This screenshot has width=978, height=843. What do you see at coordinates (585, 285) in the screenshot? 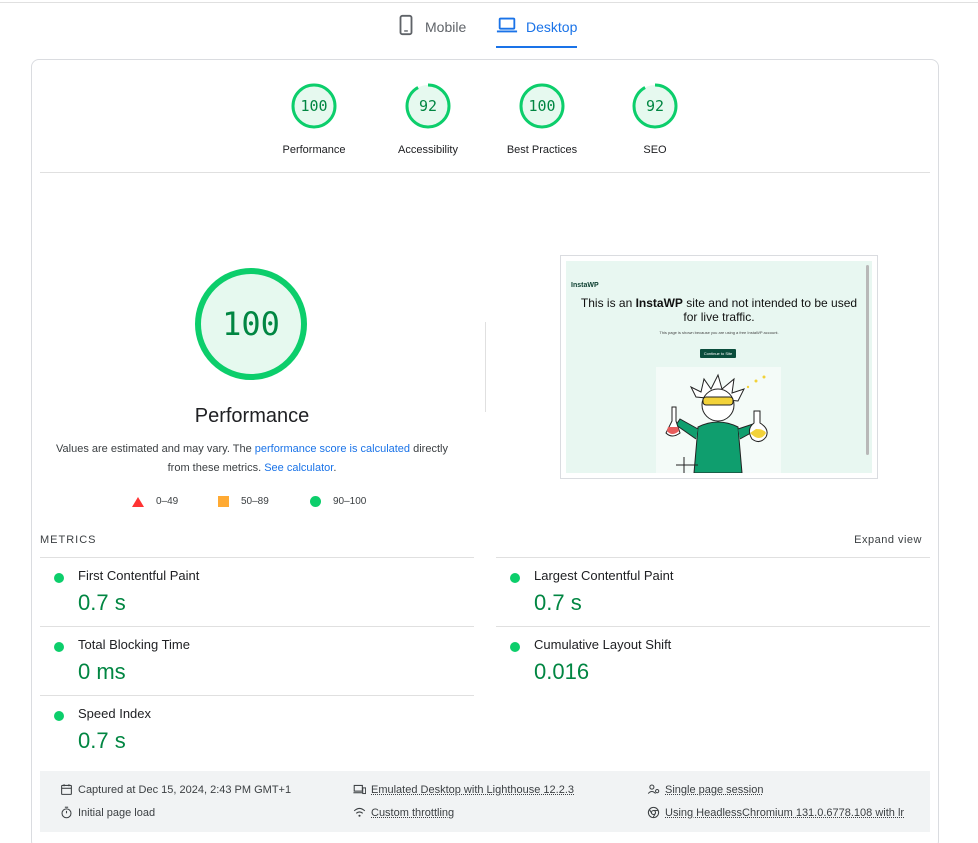
I see `instawp-logo: InstaWP` at bounding box center [585, 285].